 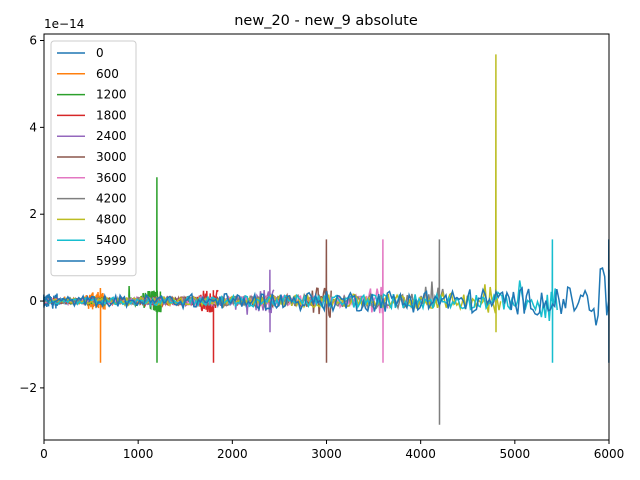 I want to click on x-tick-label: 2000, so click(x=232, y=454).